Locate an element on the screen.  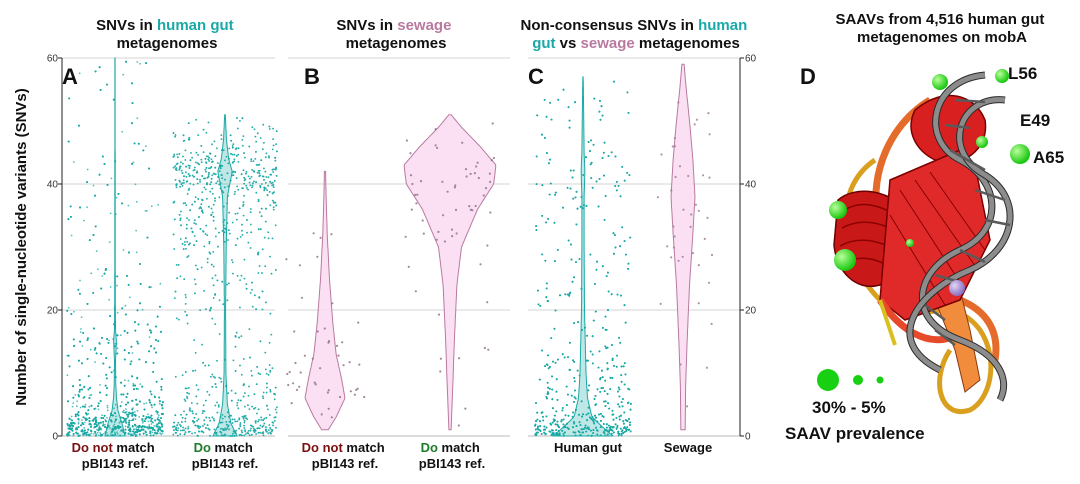
y-tick-label: 40 is located at coordinates (53, 185).